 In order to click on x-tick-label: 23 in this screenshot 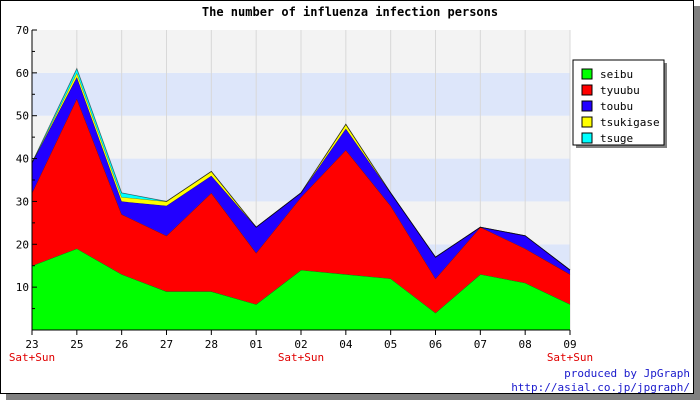, I will do `click(31, 344)`.